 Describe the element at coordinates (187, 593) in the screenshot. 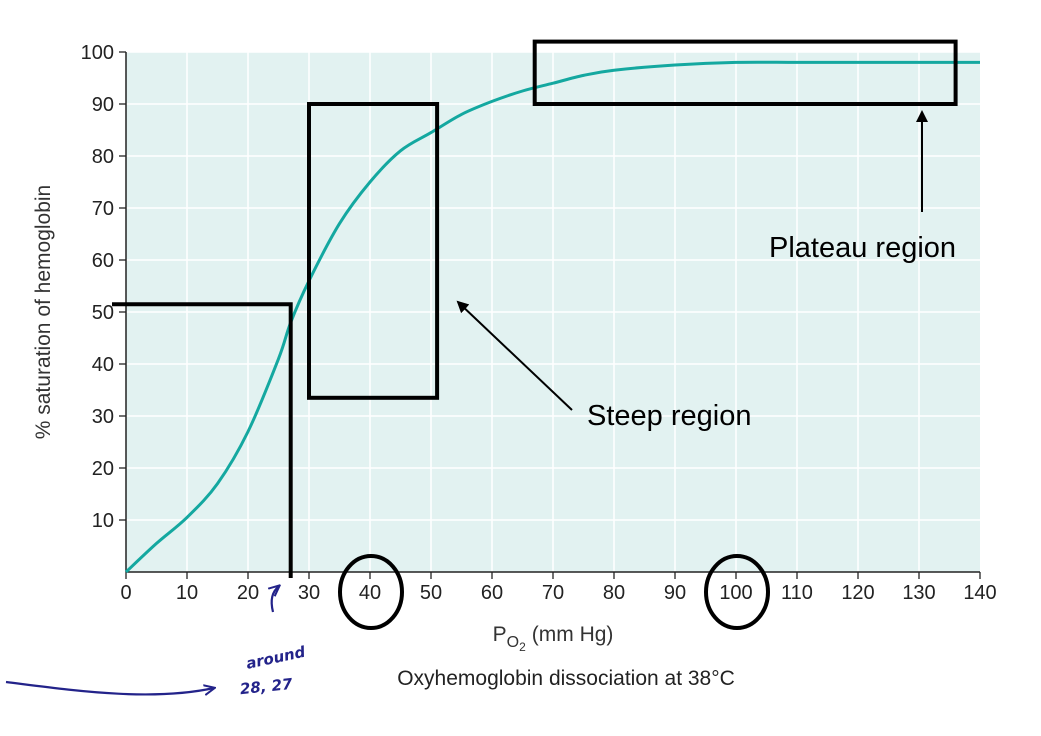

I see `x-tick-label: 10` at that location.